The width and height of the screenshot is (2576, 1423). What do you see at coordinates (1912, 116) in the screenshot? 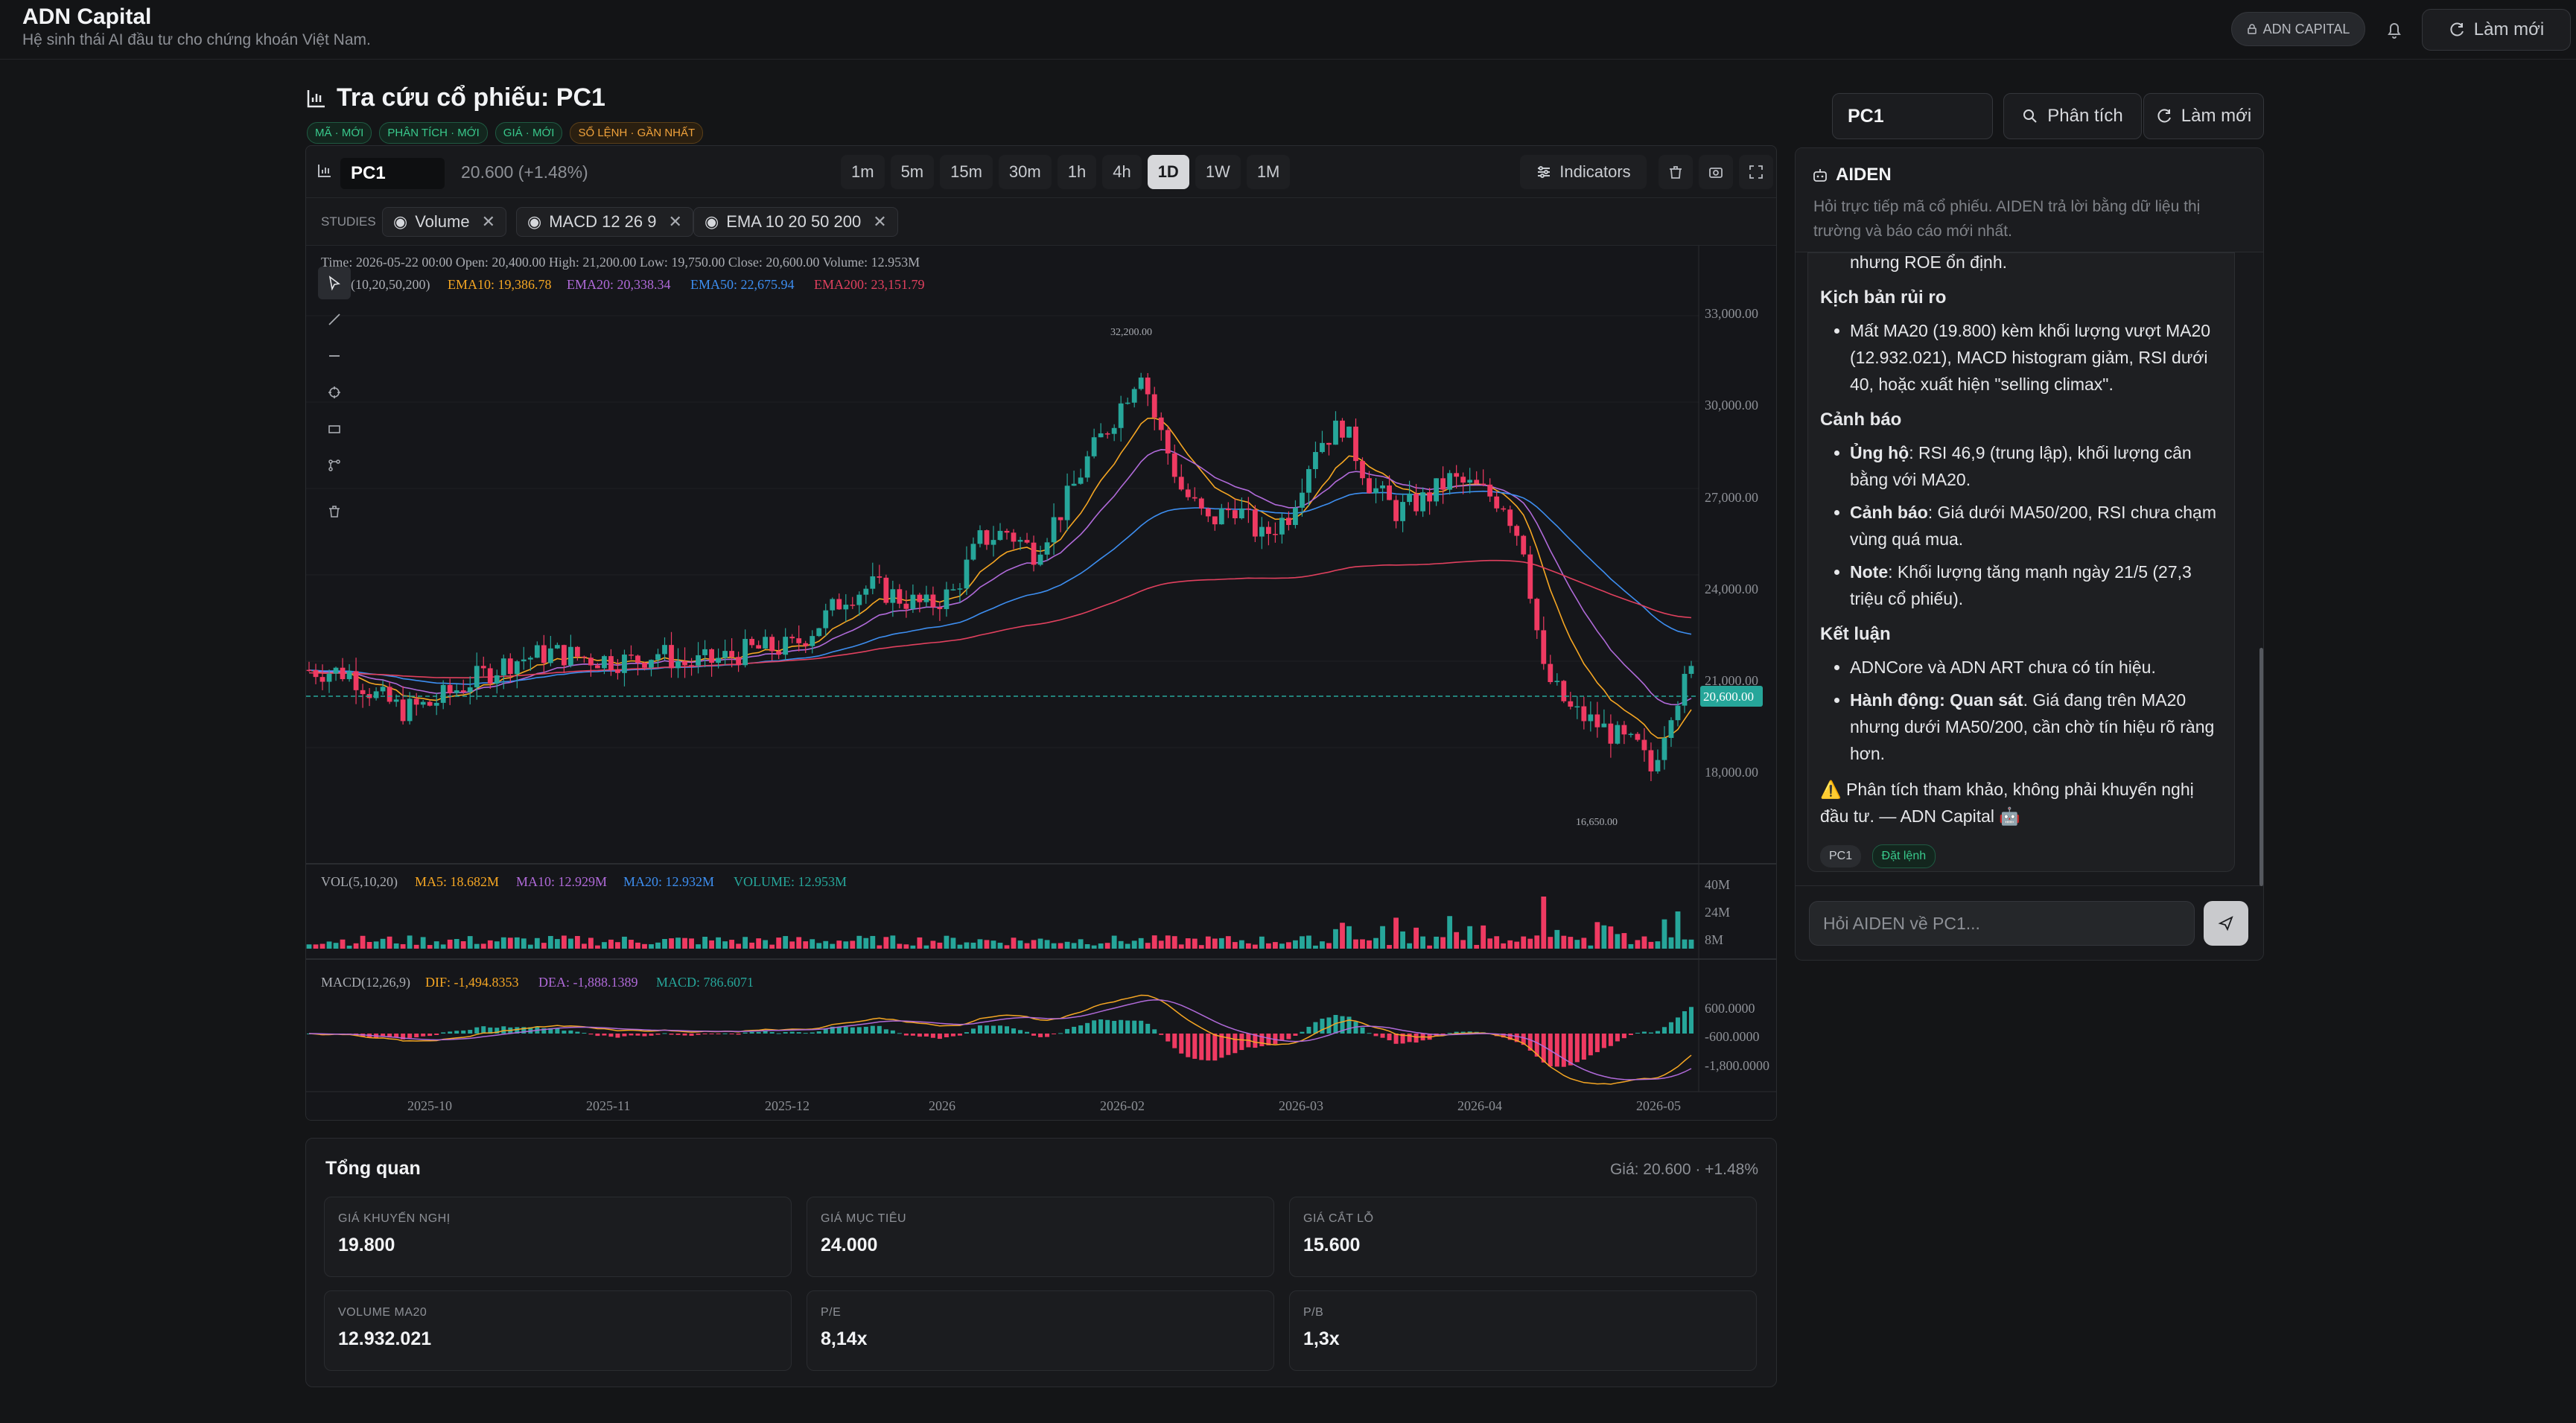
I see `symbol-search-input: PC1` at bounding box center [1912, 116].